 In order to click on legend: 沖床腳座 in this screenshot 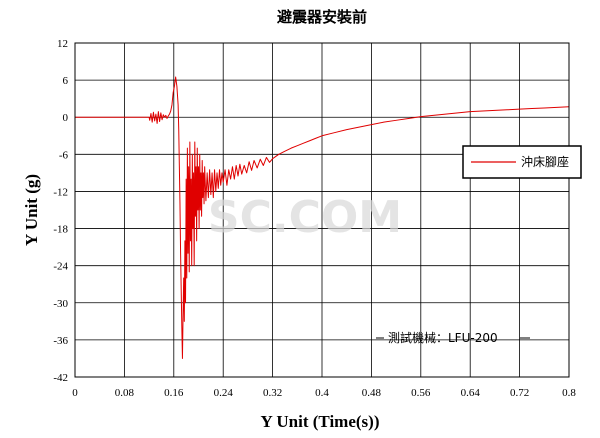, I will do `click(522, 162)`.